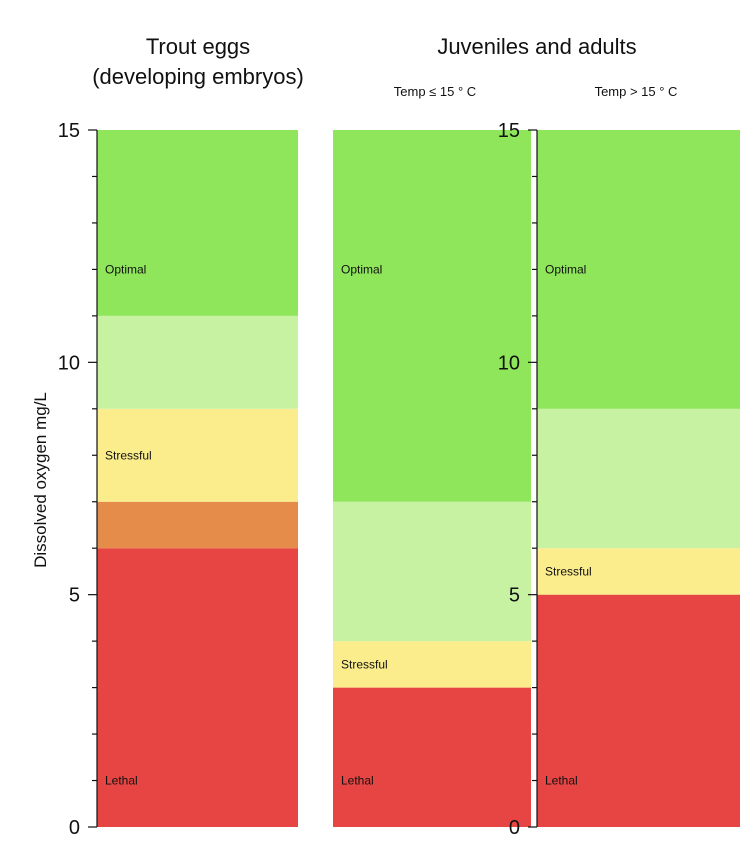 This screenshot has width=756, height=852. I want to click on zone-label-col1-2: Optimal, so click(361, 269).